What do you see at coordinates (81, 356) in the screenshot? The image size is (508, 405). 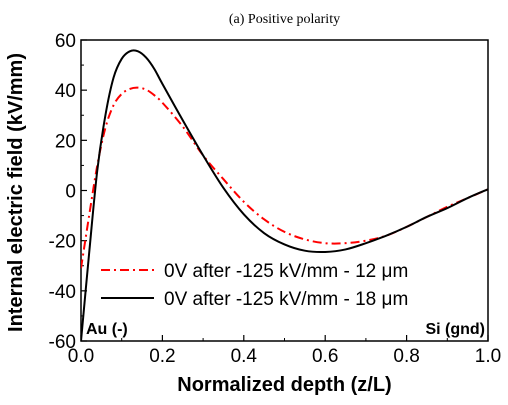 I see `x-tick-label: 0.0` at bounding box center [81, 356].